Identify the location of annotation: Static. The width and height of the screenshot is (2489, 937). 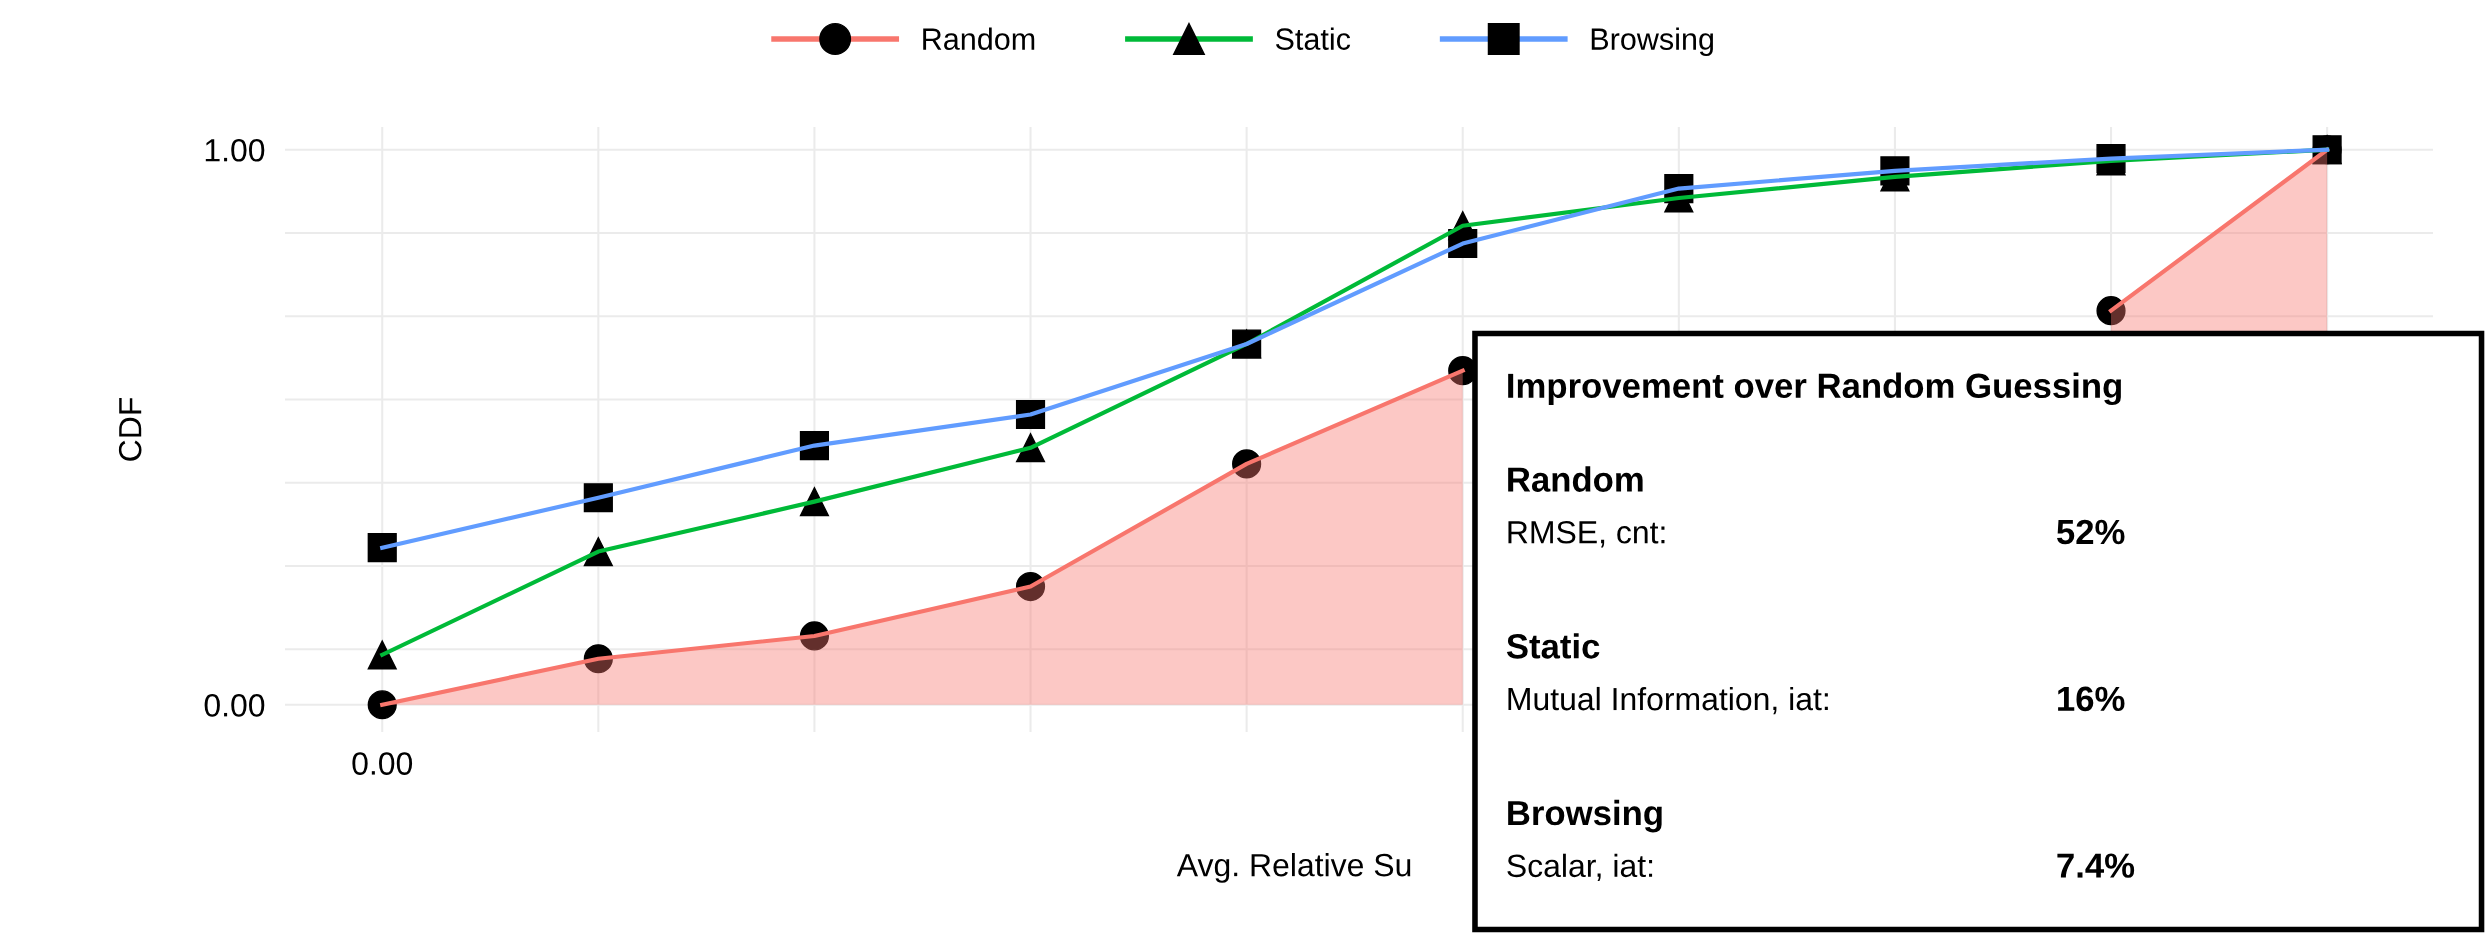
(1553, 646).